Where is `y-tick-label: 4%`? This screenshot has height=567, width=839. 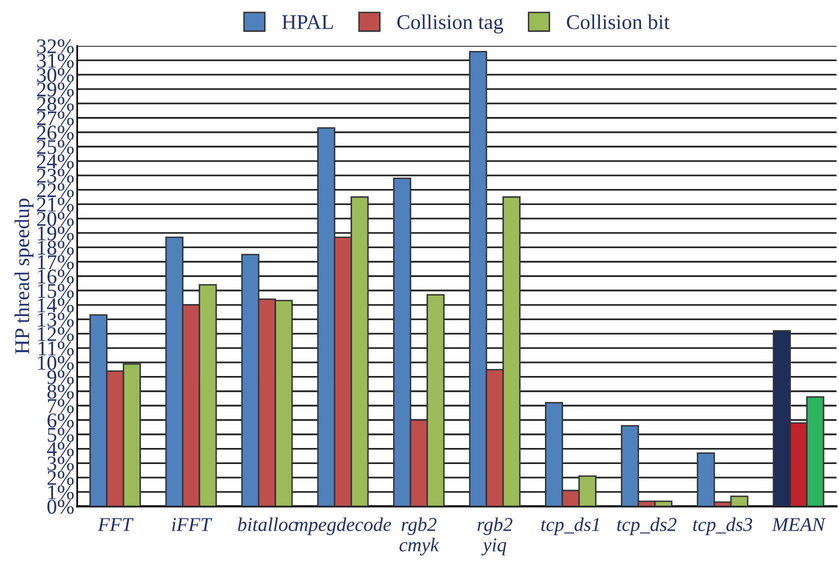 y-tick-label: 4% is located at coordinates (60, 449).